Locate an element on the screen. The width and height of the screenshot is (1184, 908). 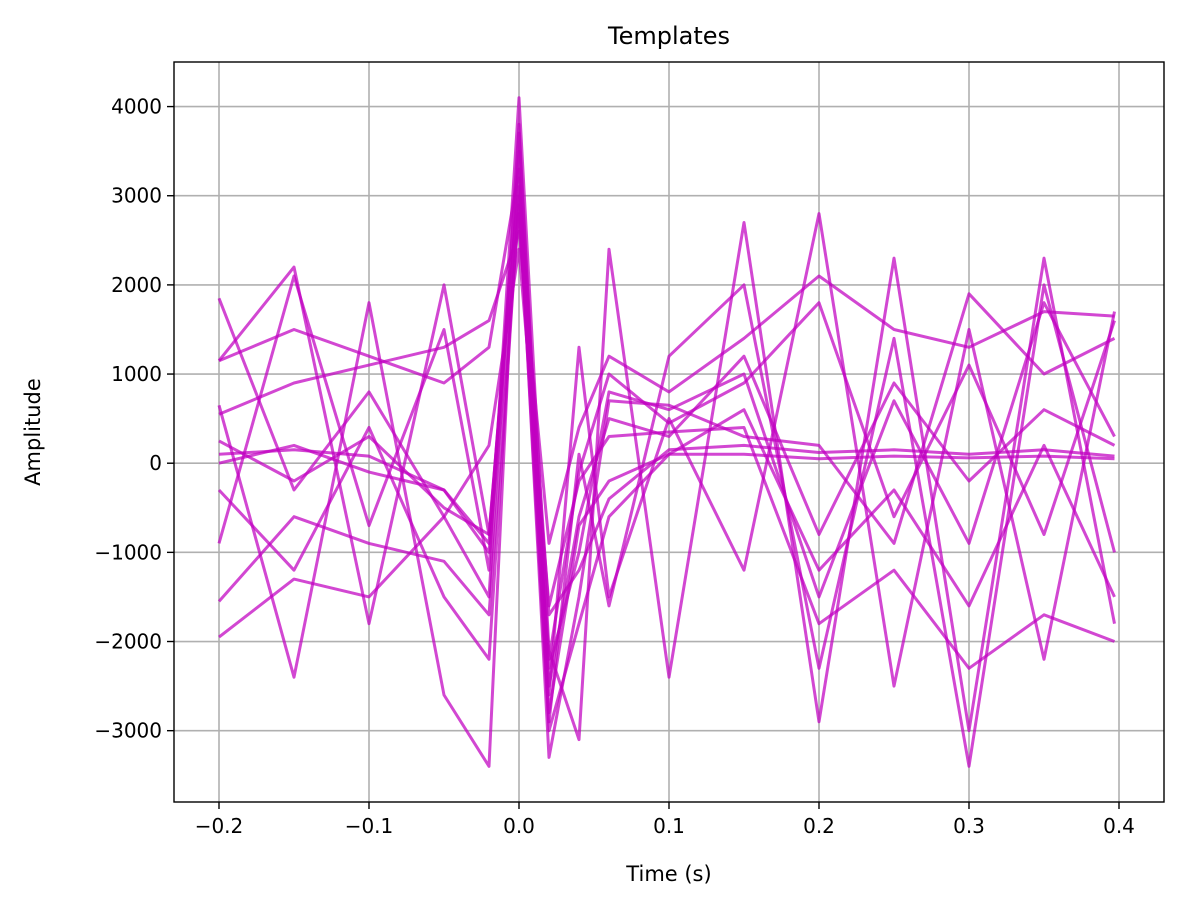
y-tick-label: 1000 is located at coordinates (136, 374).